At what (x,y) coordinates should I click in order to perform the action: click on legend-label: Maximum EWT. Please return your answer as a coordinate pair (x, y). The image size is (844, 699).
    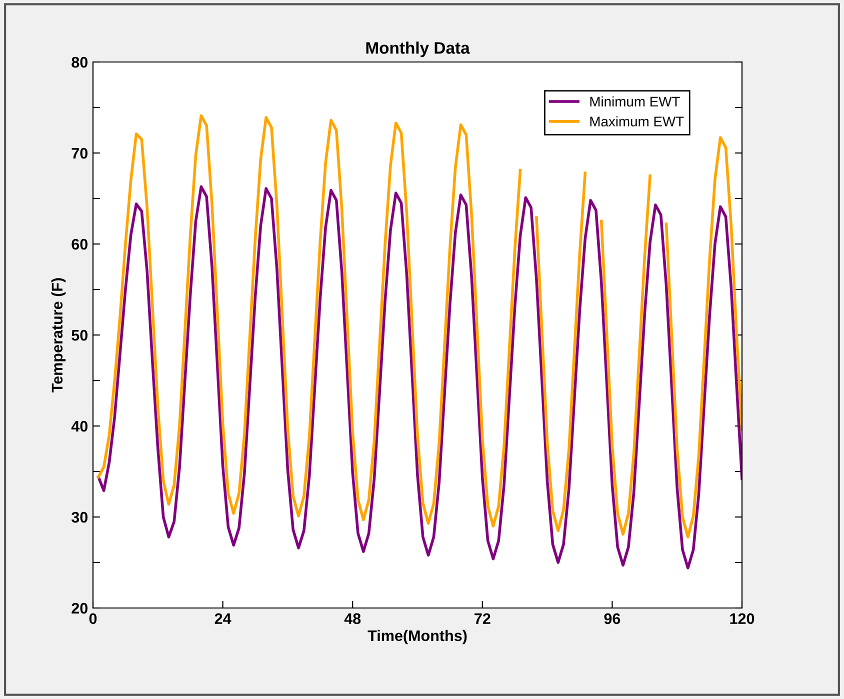
    Looking at the image, I should click on (637, 121).